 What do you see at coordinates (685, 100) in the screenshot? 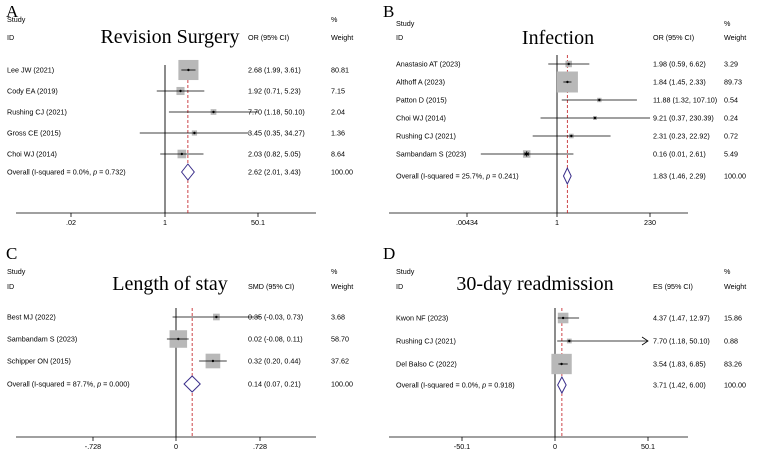
I see `study-effect-ci: 11.88 (1.32, 107.10)` at bounding box center [685, 100].